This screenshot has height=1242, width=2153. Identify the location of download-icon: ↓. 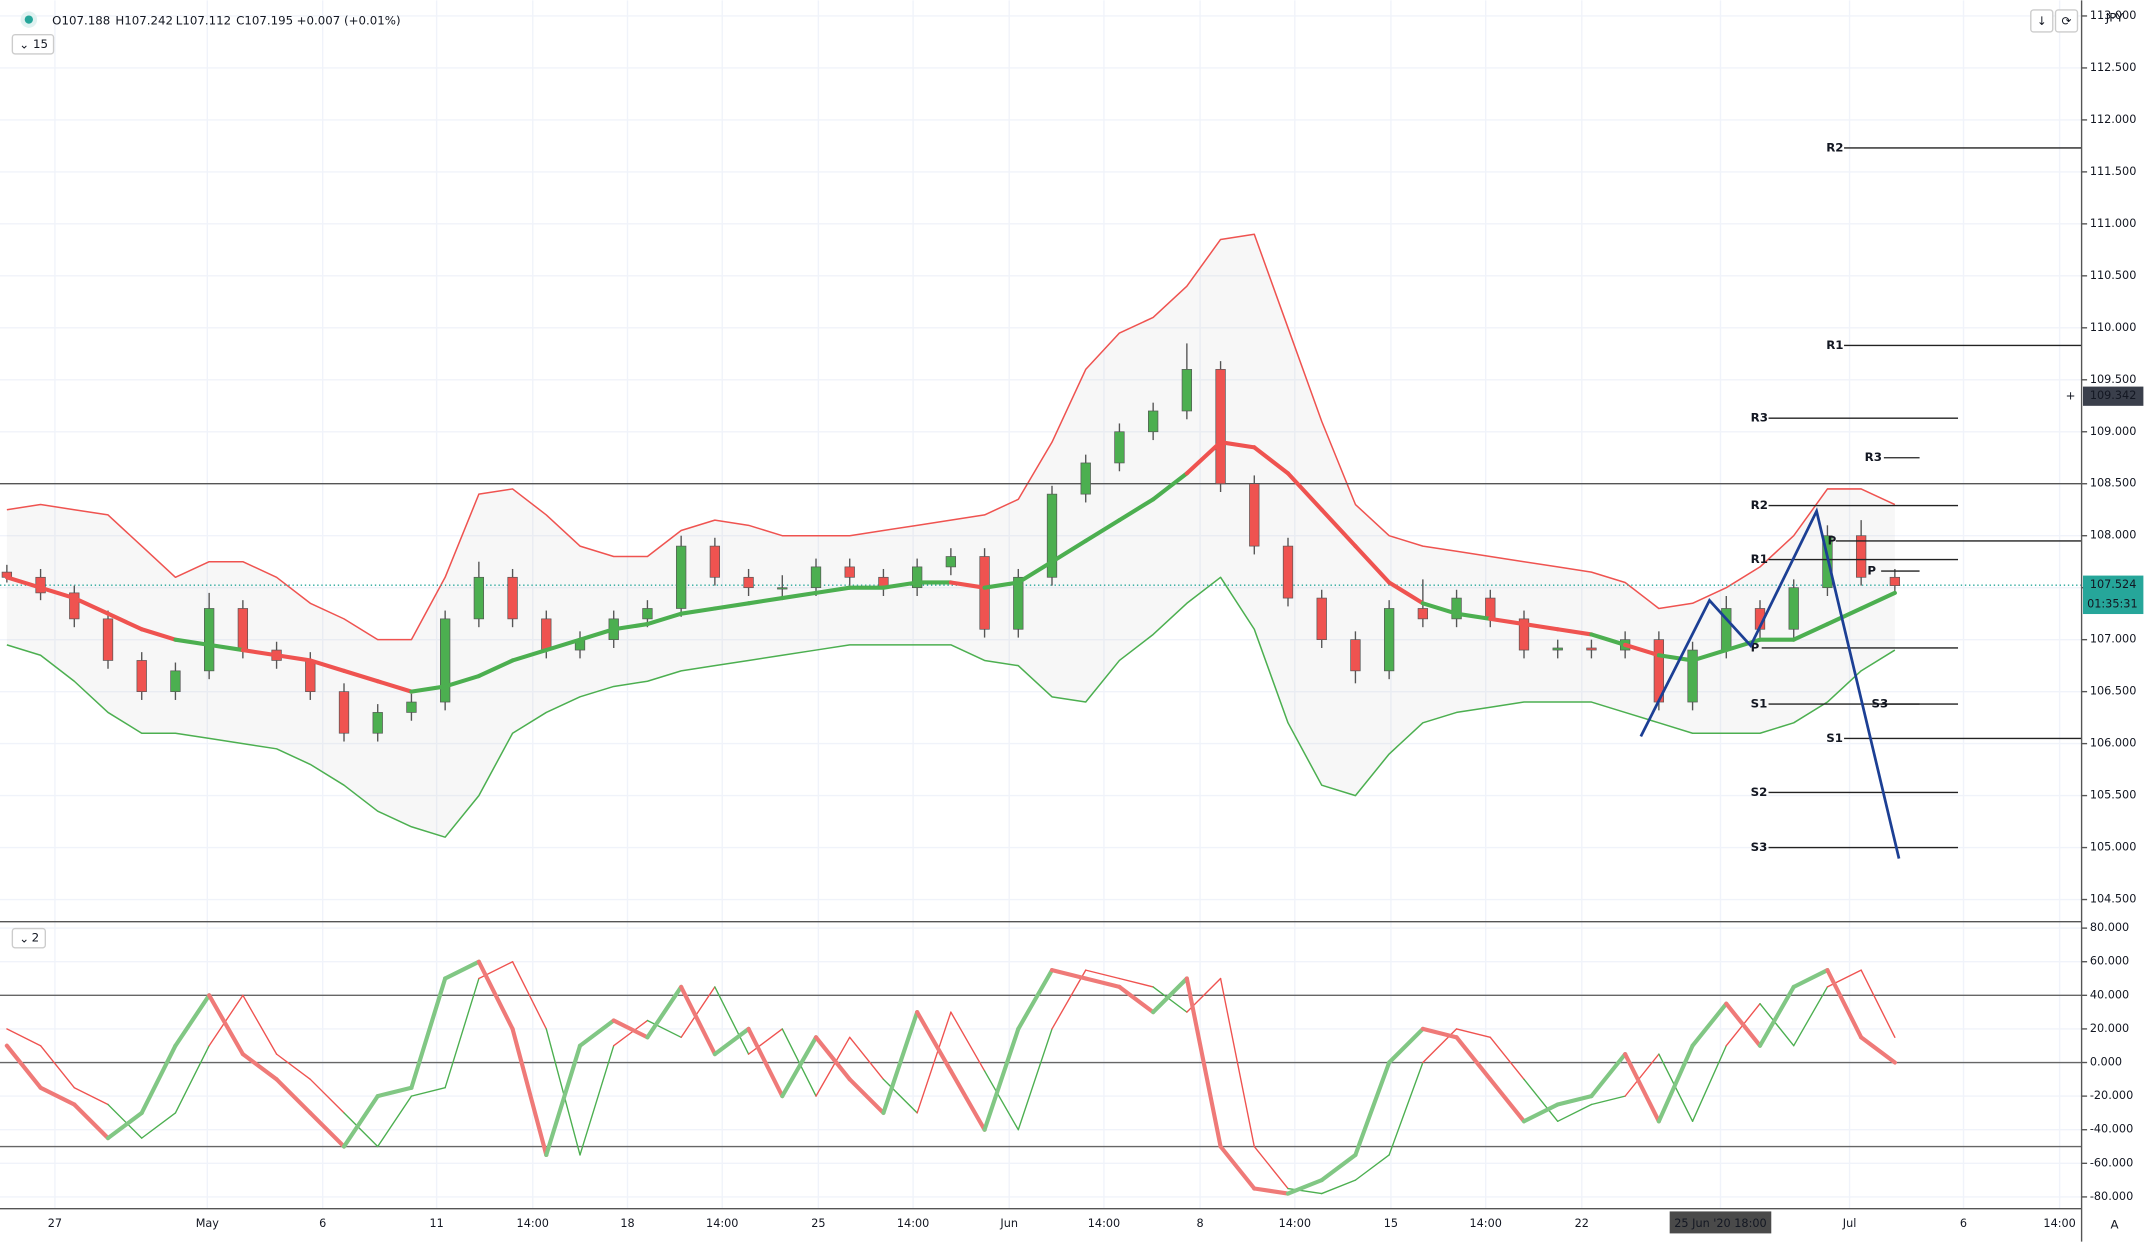
(2042, 21).